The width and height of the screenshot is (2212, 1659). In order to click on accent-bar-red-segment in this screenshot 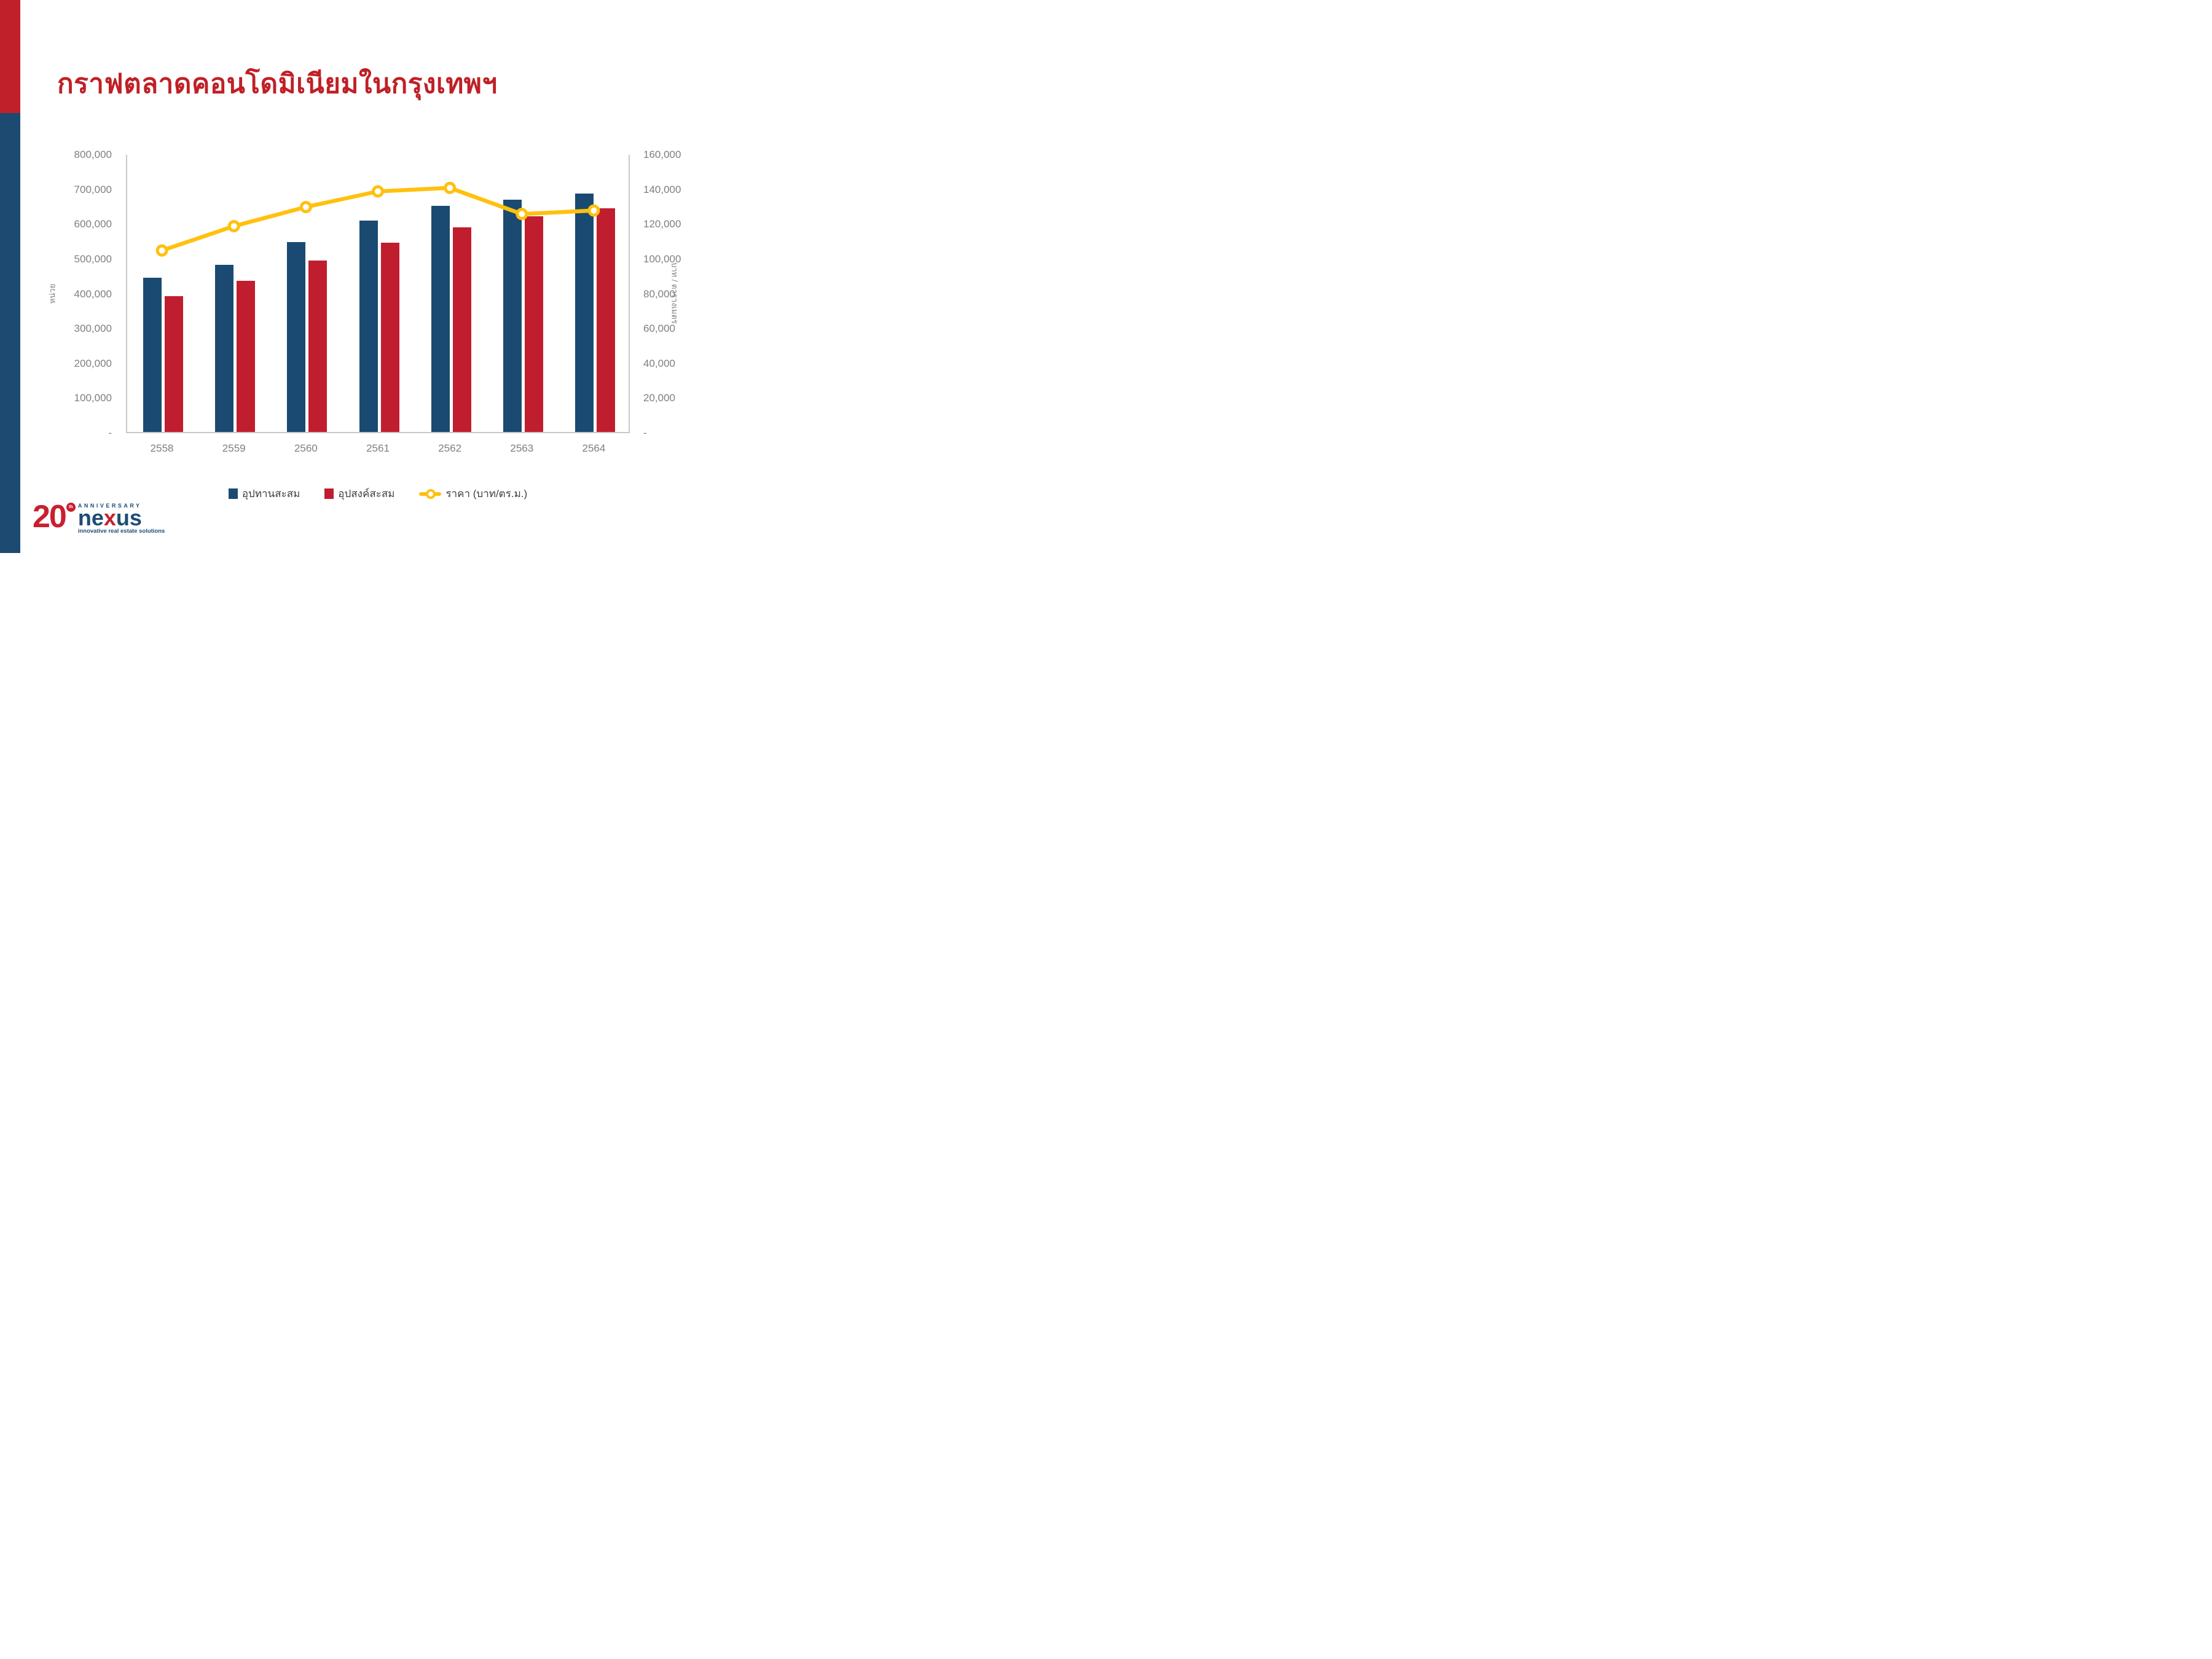, I will do `click(10, 56)`.